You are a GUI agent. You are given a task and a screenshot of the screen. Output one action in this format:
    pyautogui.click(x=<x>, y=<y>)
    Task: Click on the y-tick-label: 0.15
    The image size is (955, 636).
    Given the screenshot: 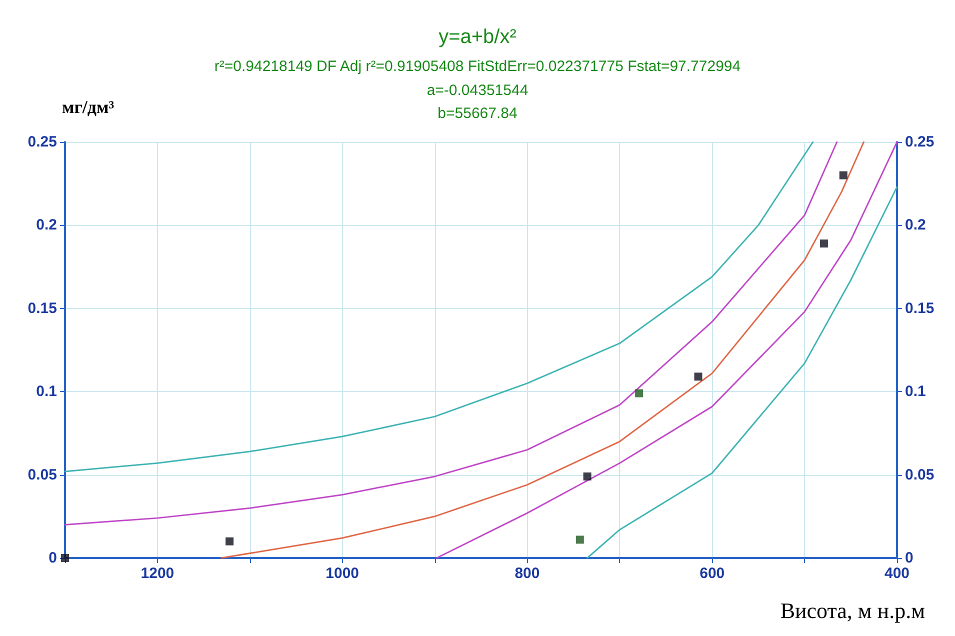 What is the action you would take?
    pyautogui.click(x=42, y=308)
    